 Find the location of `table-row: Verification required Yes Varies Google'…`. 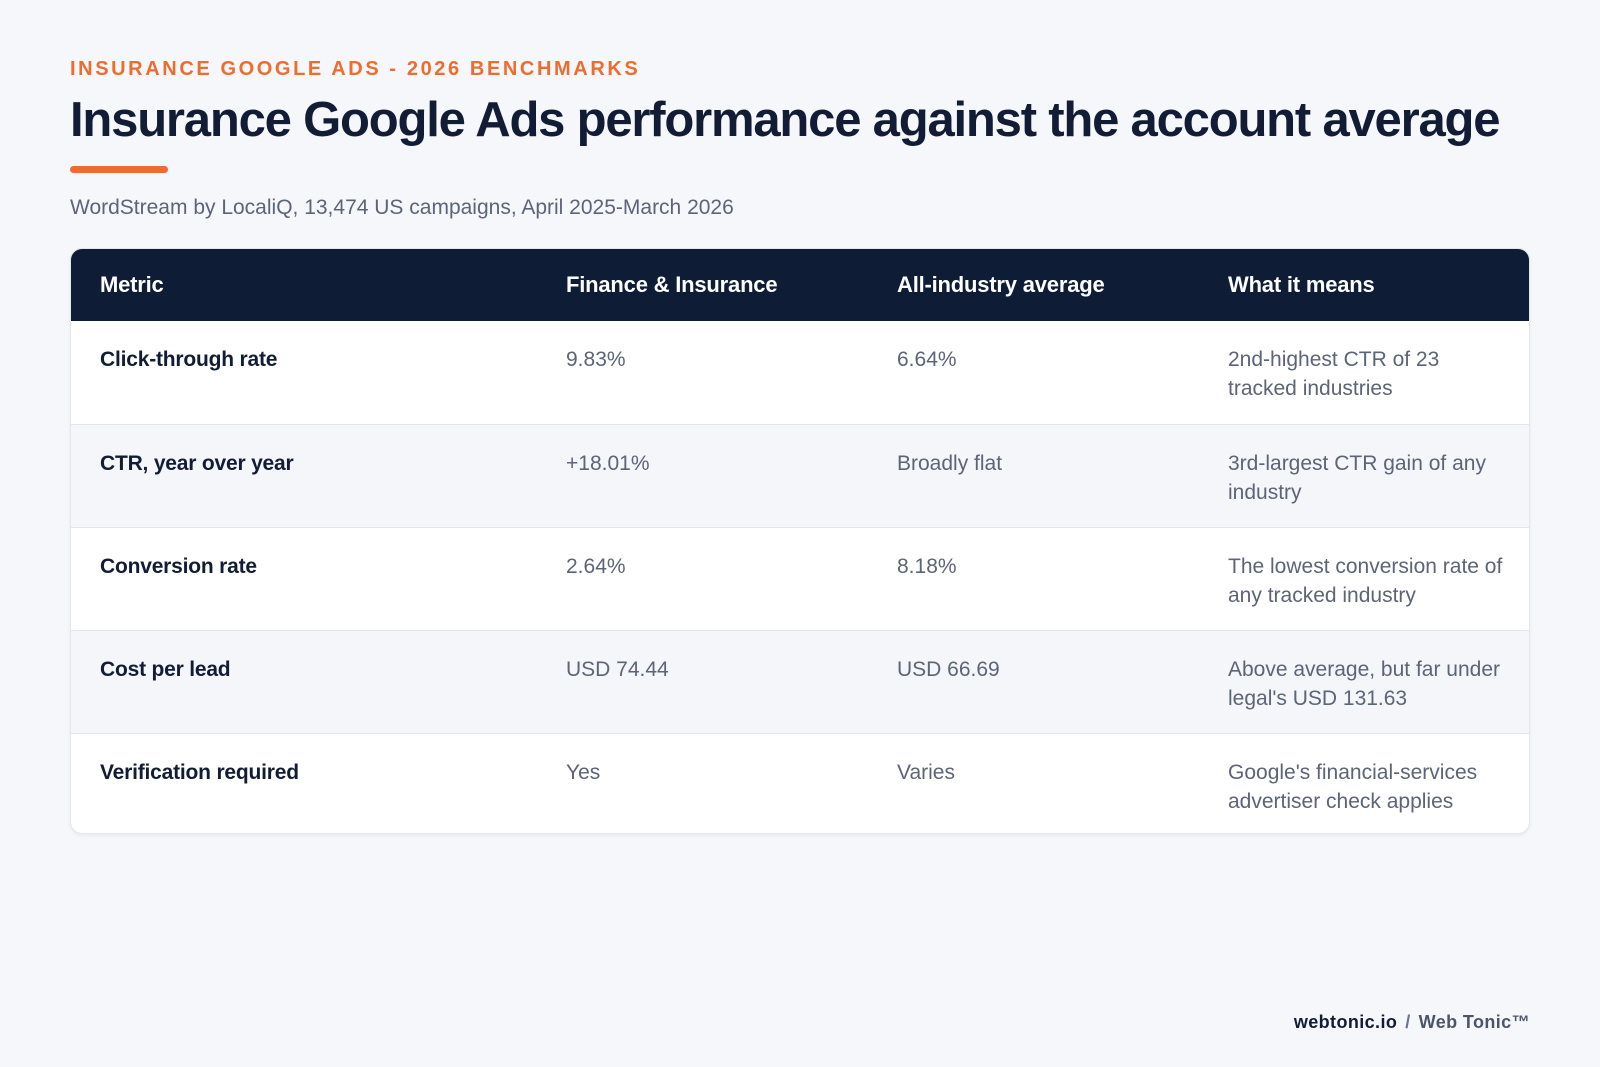

table-row: Verification required Yes Varies Google'… is located at coordinates (800, 783).